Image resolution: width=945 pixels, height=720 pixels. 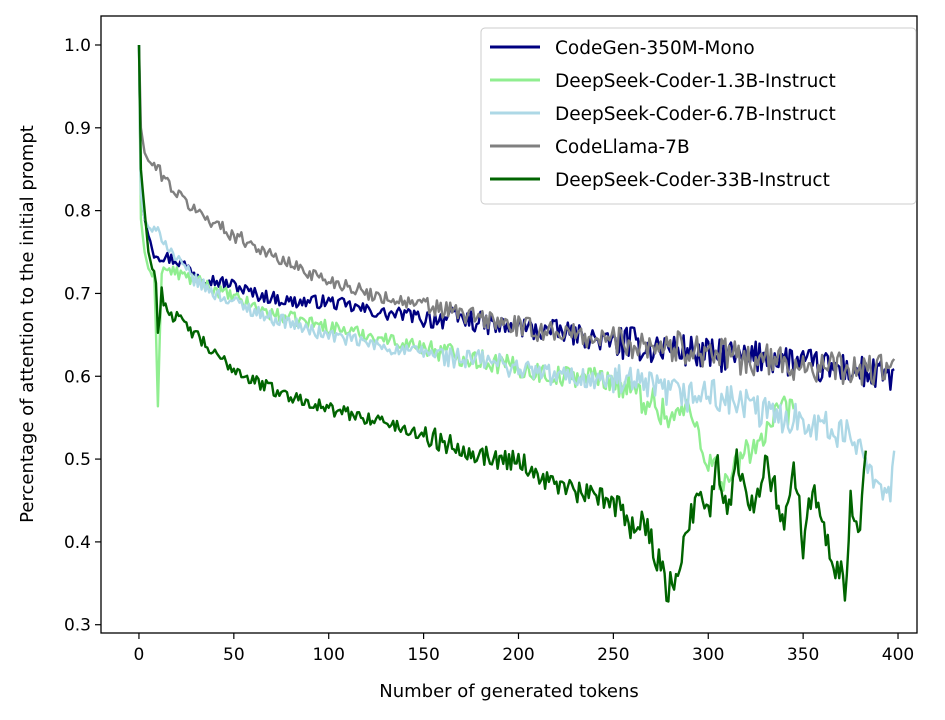 I want to click on x-tick-label: 350, so click(x=803, y=655).